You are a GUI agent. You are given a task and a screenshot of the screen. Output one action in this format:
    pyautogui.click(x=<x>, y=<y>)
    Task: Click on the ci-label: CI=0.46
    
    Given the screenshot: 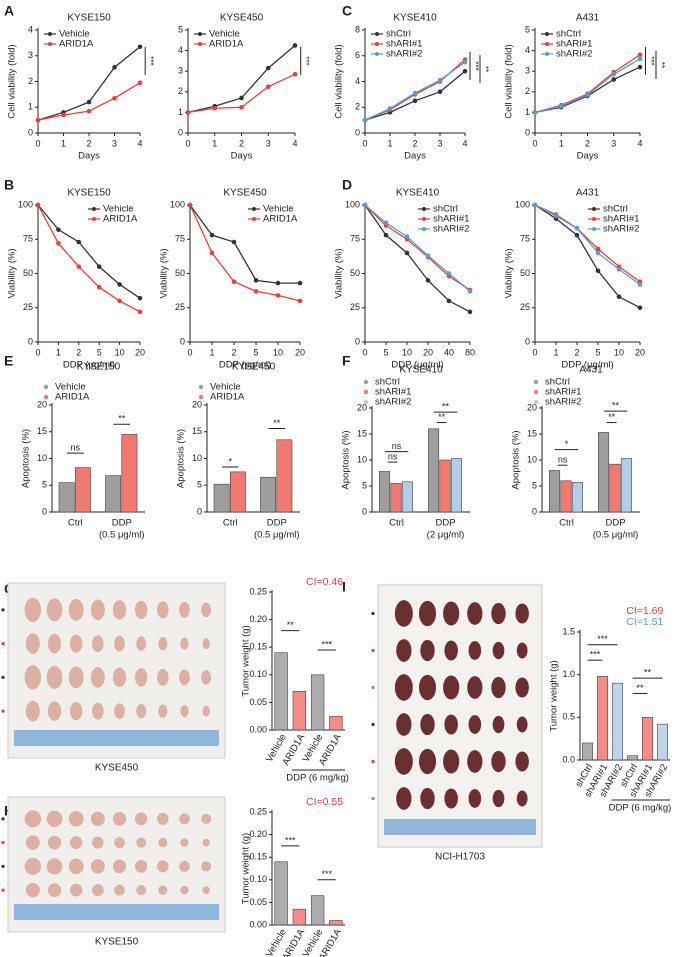 What is the action you would take?
    pyautogui.click(x=324, y=582)
    